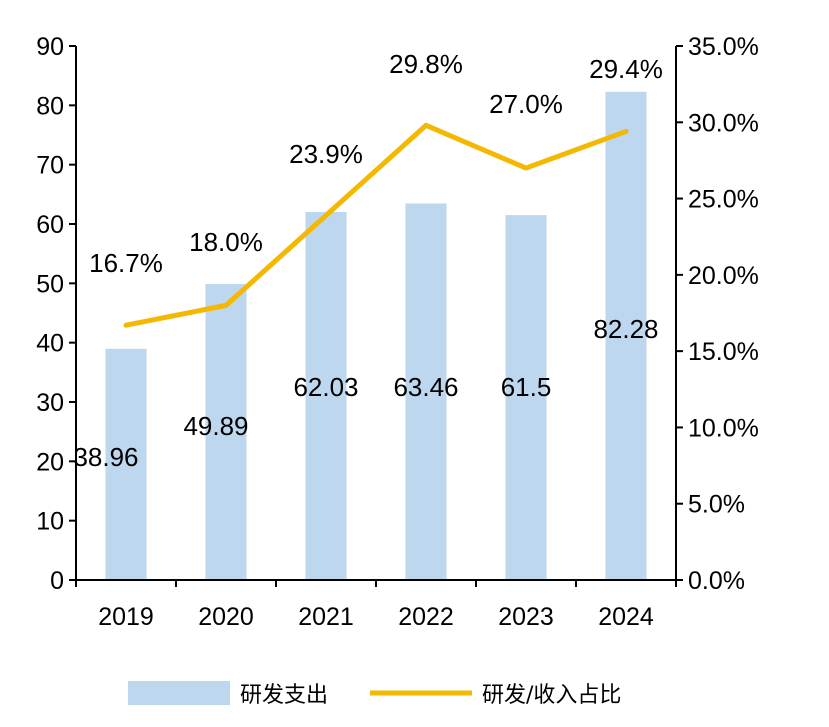 Image resolution: width=829 pixels, height=727 pixels. Describe the element at coordinates (50, 166) in the screenshot. I see `left-tick-label: 70` at that location.